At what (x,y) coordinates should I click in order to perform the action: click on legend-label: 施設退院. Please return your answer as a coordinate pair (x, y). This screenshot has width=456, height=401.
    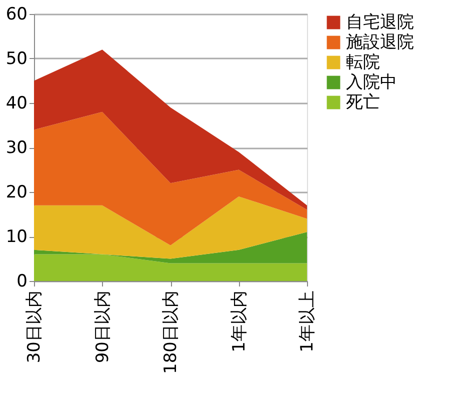
    Looking at the image, I should click on (380, 42).